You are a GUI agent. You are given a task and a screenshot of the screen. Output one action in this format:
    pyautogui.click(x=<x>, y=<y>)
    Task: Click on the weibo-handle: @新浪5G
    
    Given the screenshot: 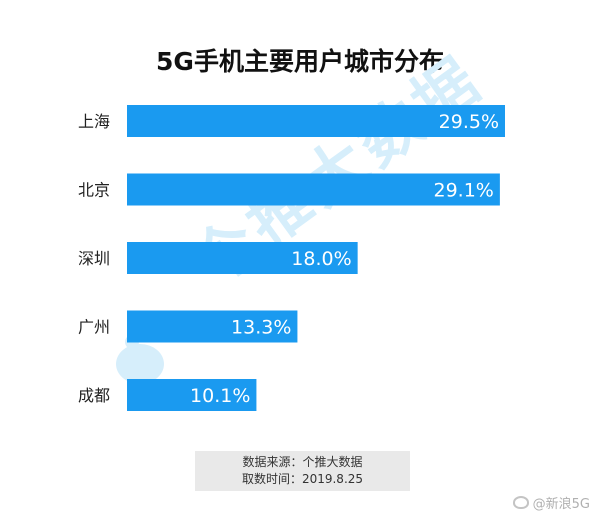 What is the action you would take?
    pyautogui.click(x=561, y=504)
    